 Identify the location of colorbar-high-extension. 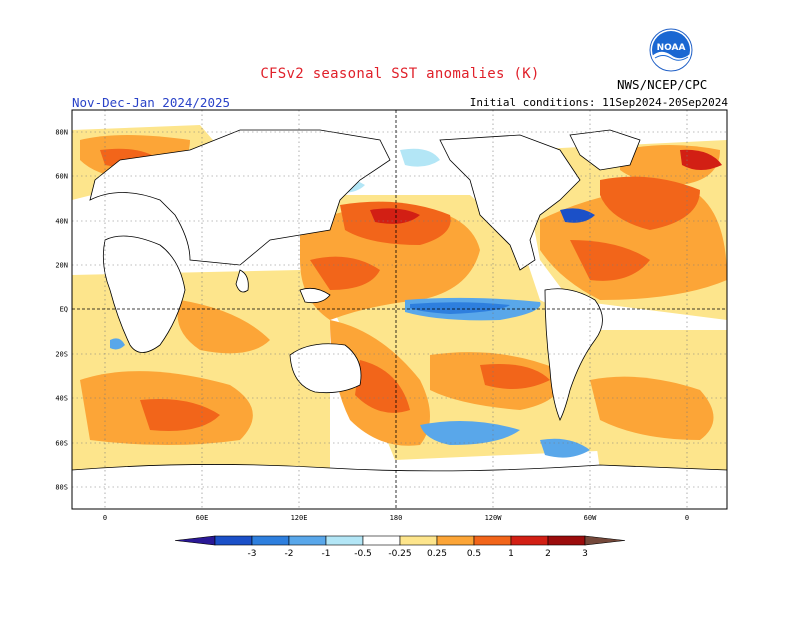
(605, 540).